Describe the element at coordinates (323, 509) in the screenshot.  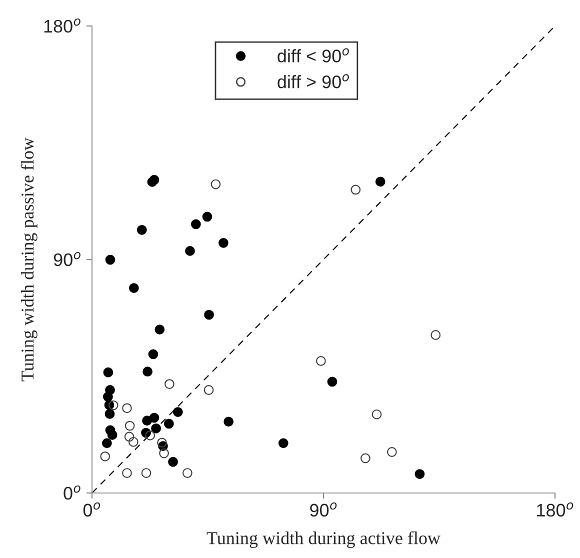
I see `x-tick-label: 90$^{o}$` at that location.